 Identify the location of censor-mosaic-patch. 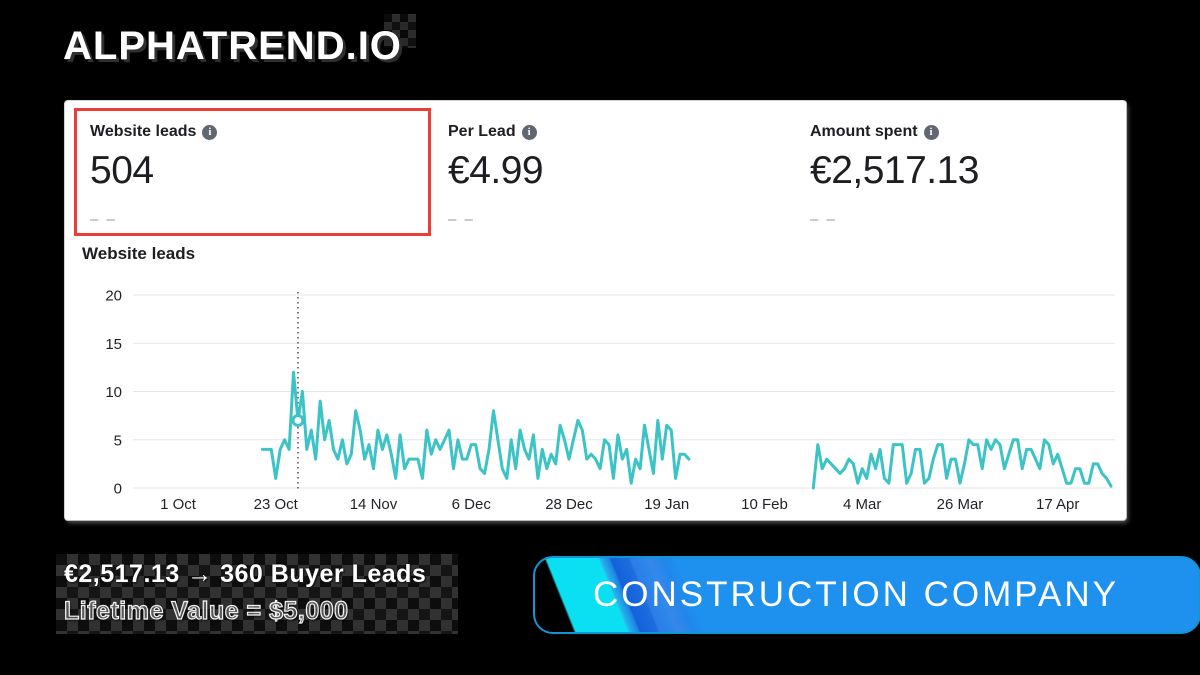
(400, 31).